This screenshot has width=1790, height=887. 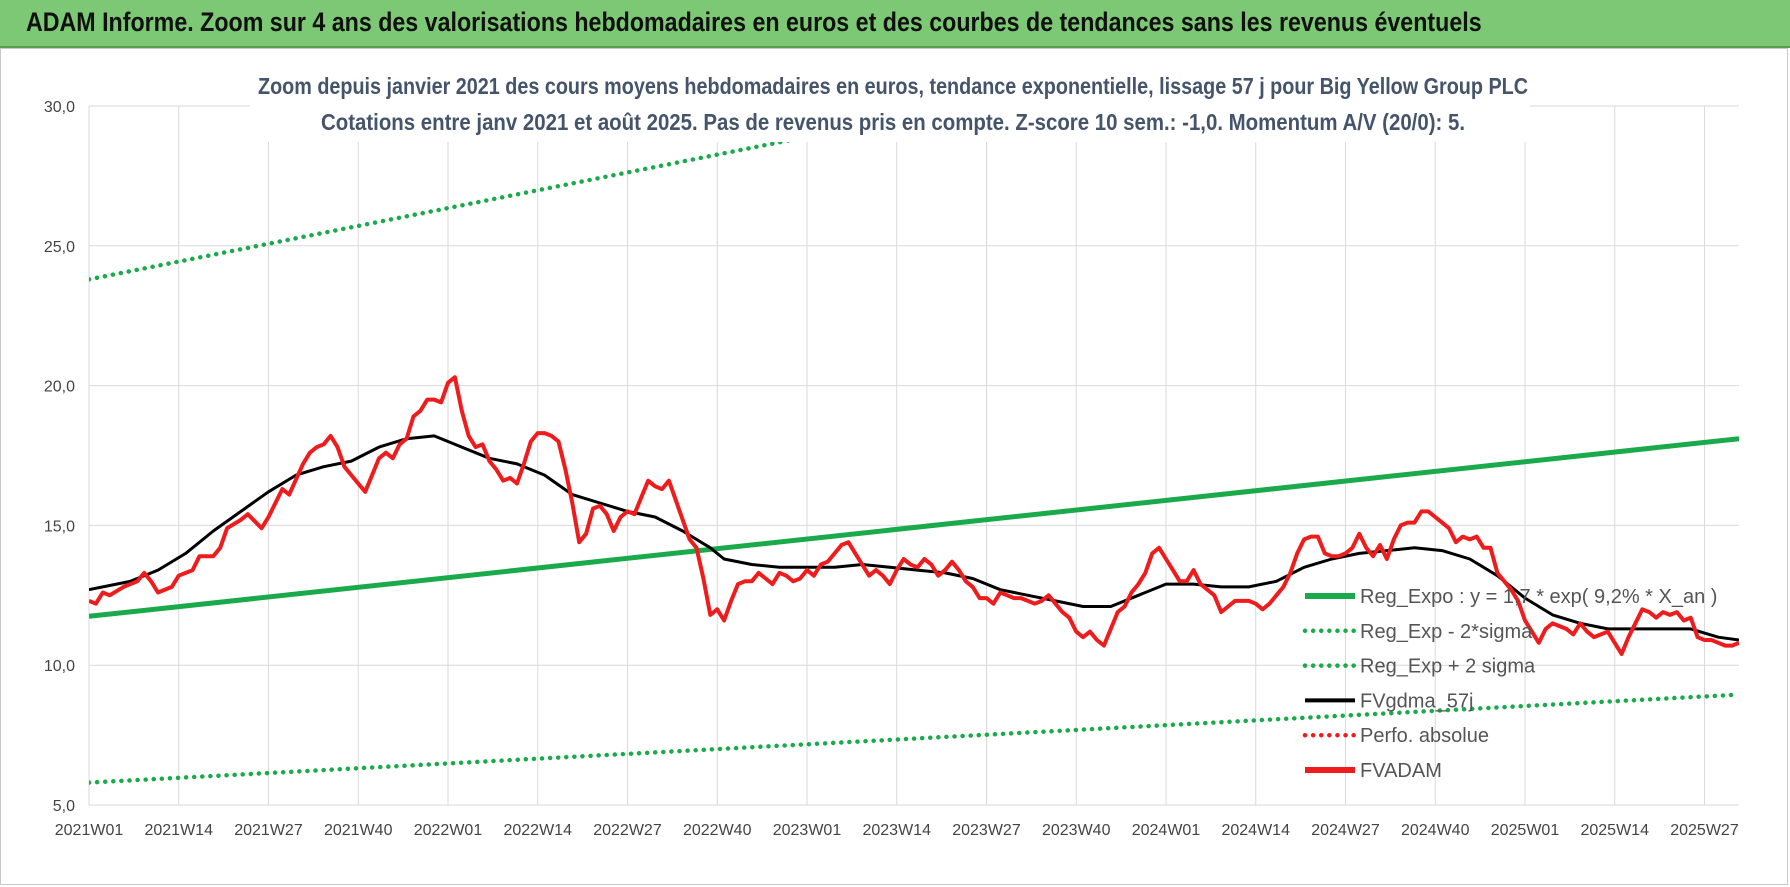 I want to click on x-tick-label: 2025W14, so click(x=1614, y=830).